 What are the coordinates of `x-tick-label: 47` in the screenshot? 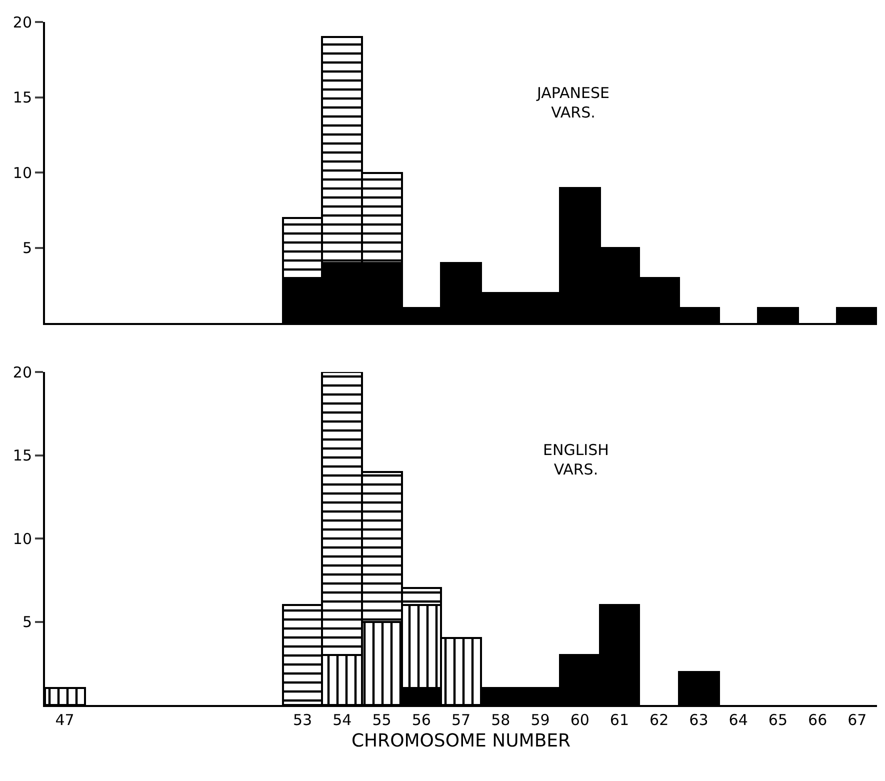 It's located at (64, 720).